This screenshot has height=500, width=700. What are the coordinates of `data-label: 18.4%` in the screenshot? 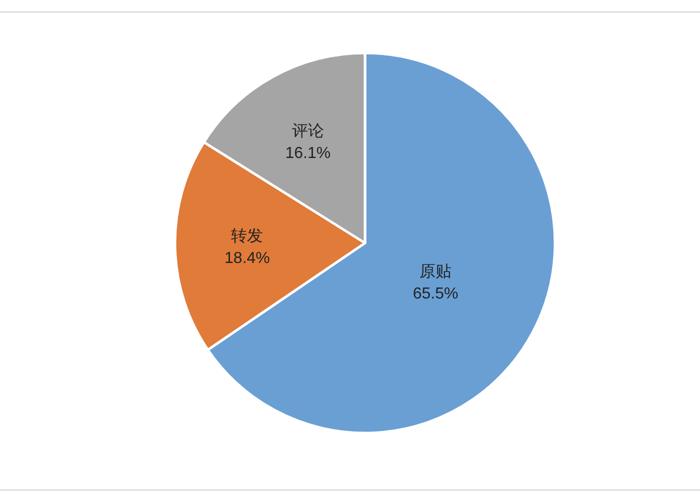 It's located at (247, 259).